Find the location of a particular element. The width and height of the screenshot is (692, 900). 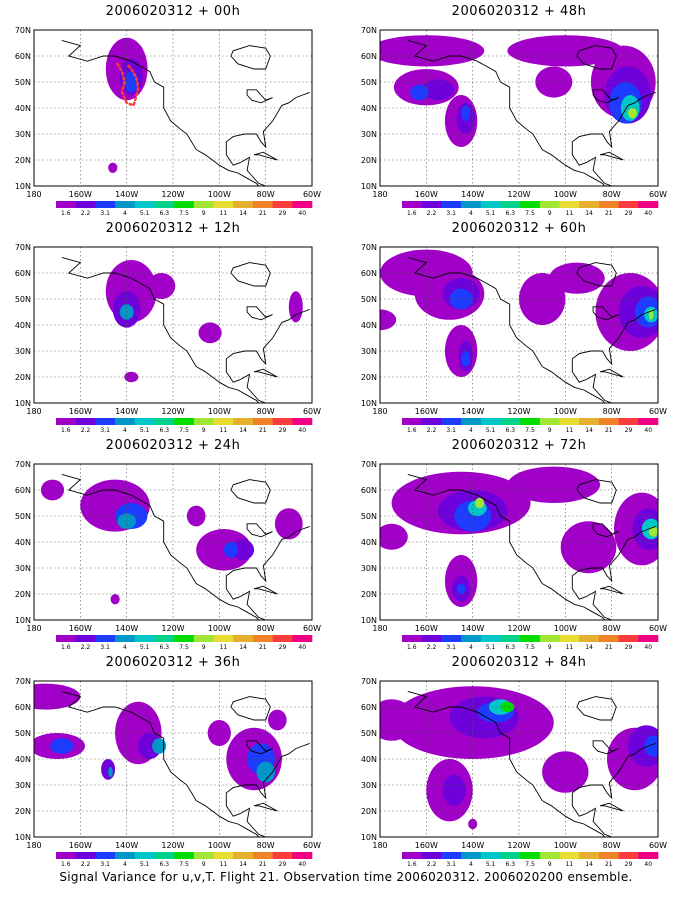

colorbar-label: 7.5 is located at coordinates (184, 864).